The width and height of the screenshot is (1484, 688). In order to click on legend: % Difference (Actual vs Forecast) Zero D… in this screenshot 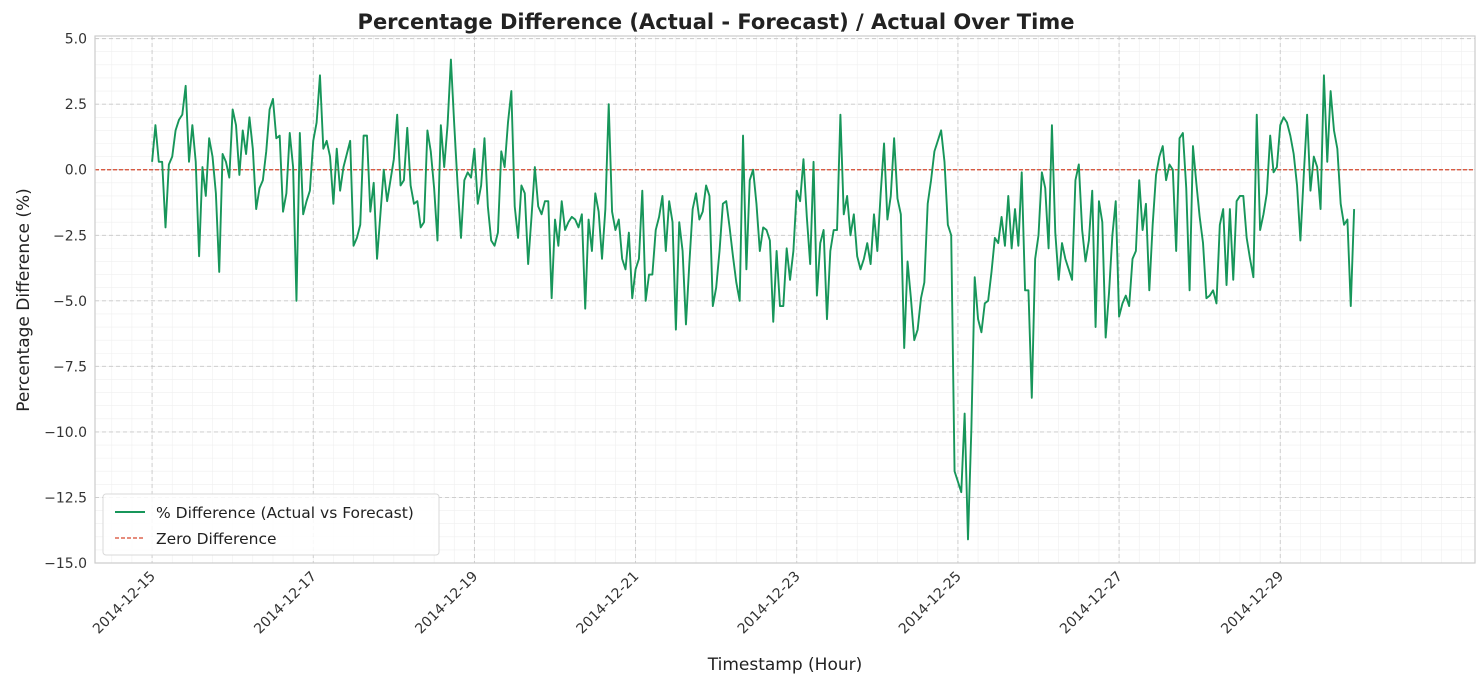, I will do `click(271, 524)`.